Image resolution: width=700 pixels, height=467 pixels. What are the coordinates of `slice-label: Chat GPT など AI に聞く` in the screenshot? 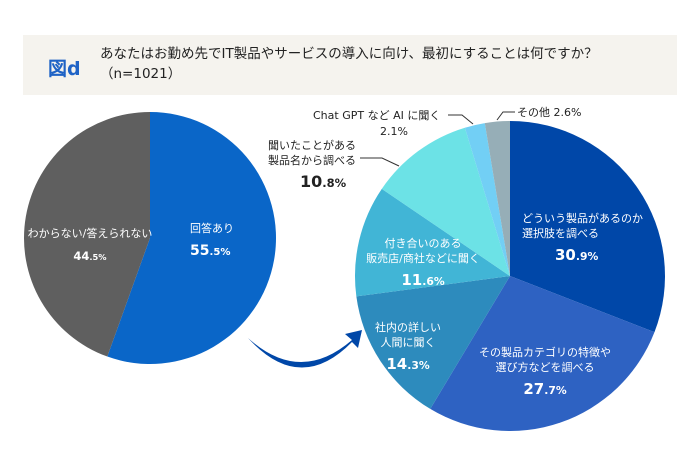 It's located at (376, 115).